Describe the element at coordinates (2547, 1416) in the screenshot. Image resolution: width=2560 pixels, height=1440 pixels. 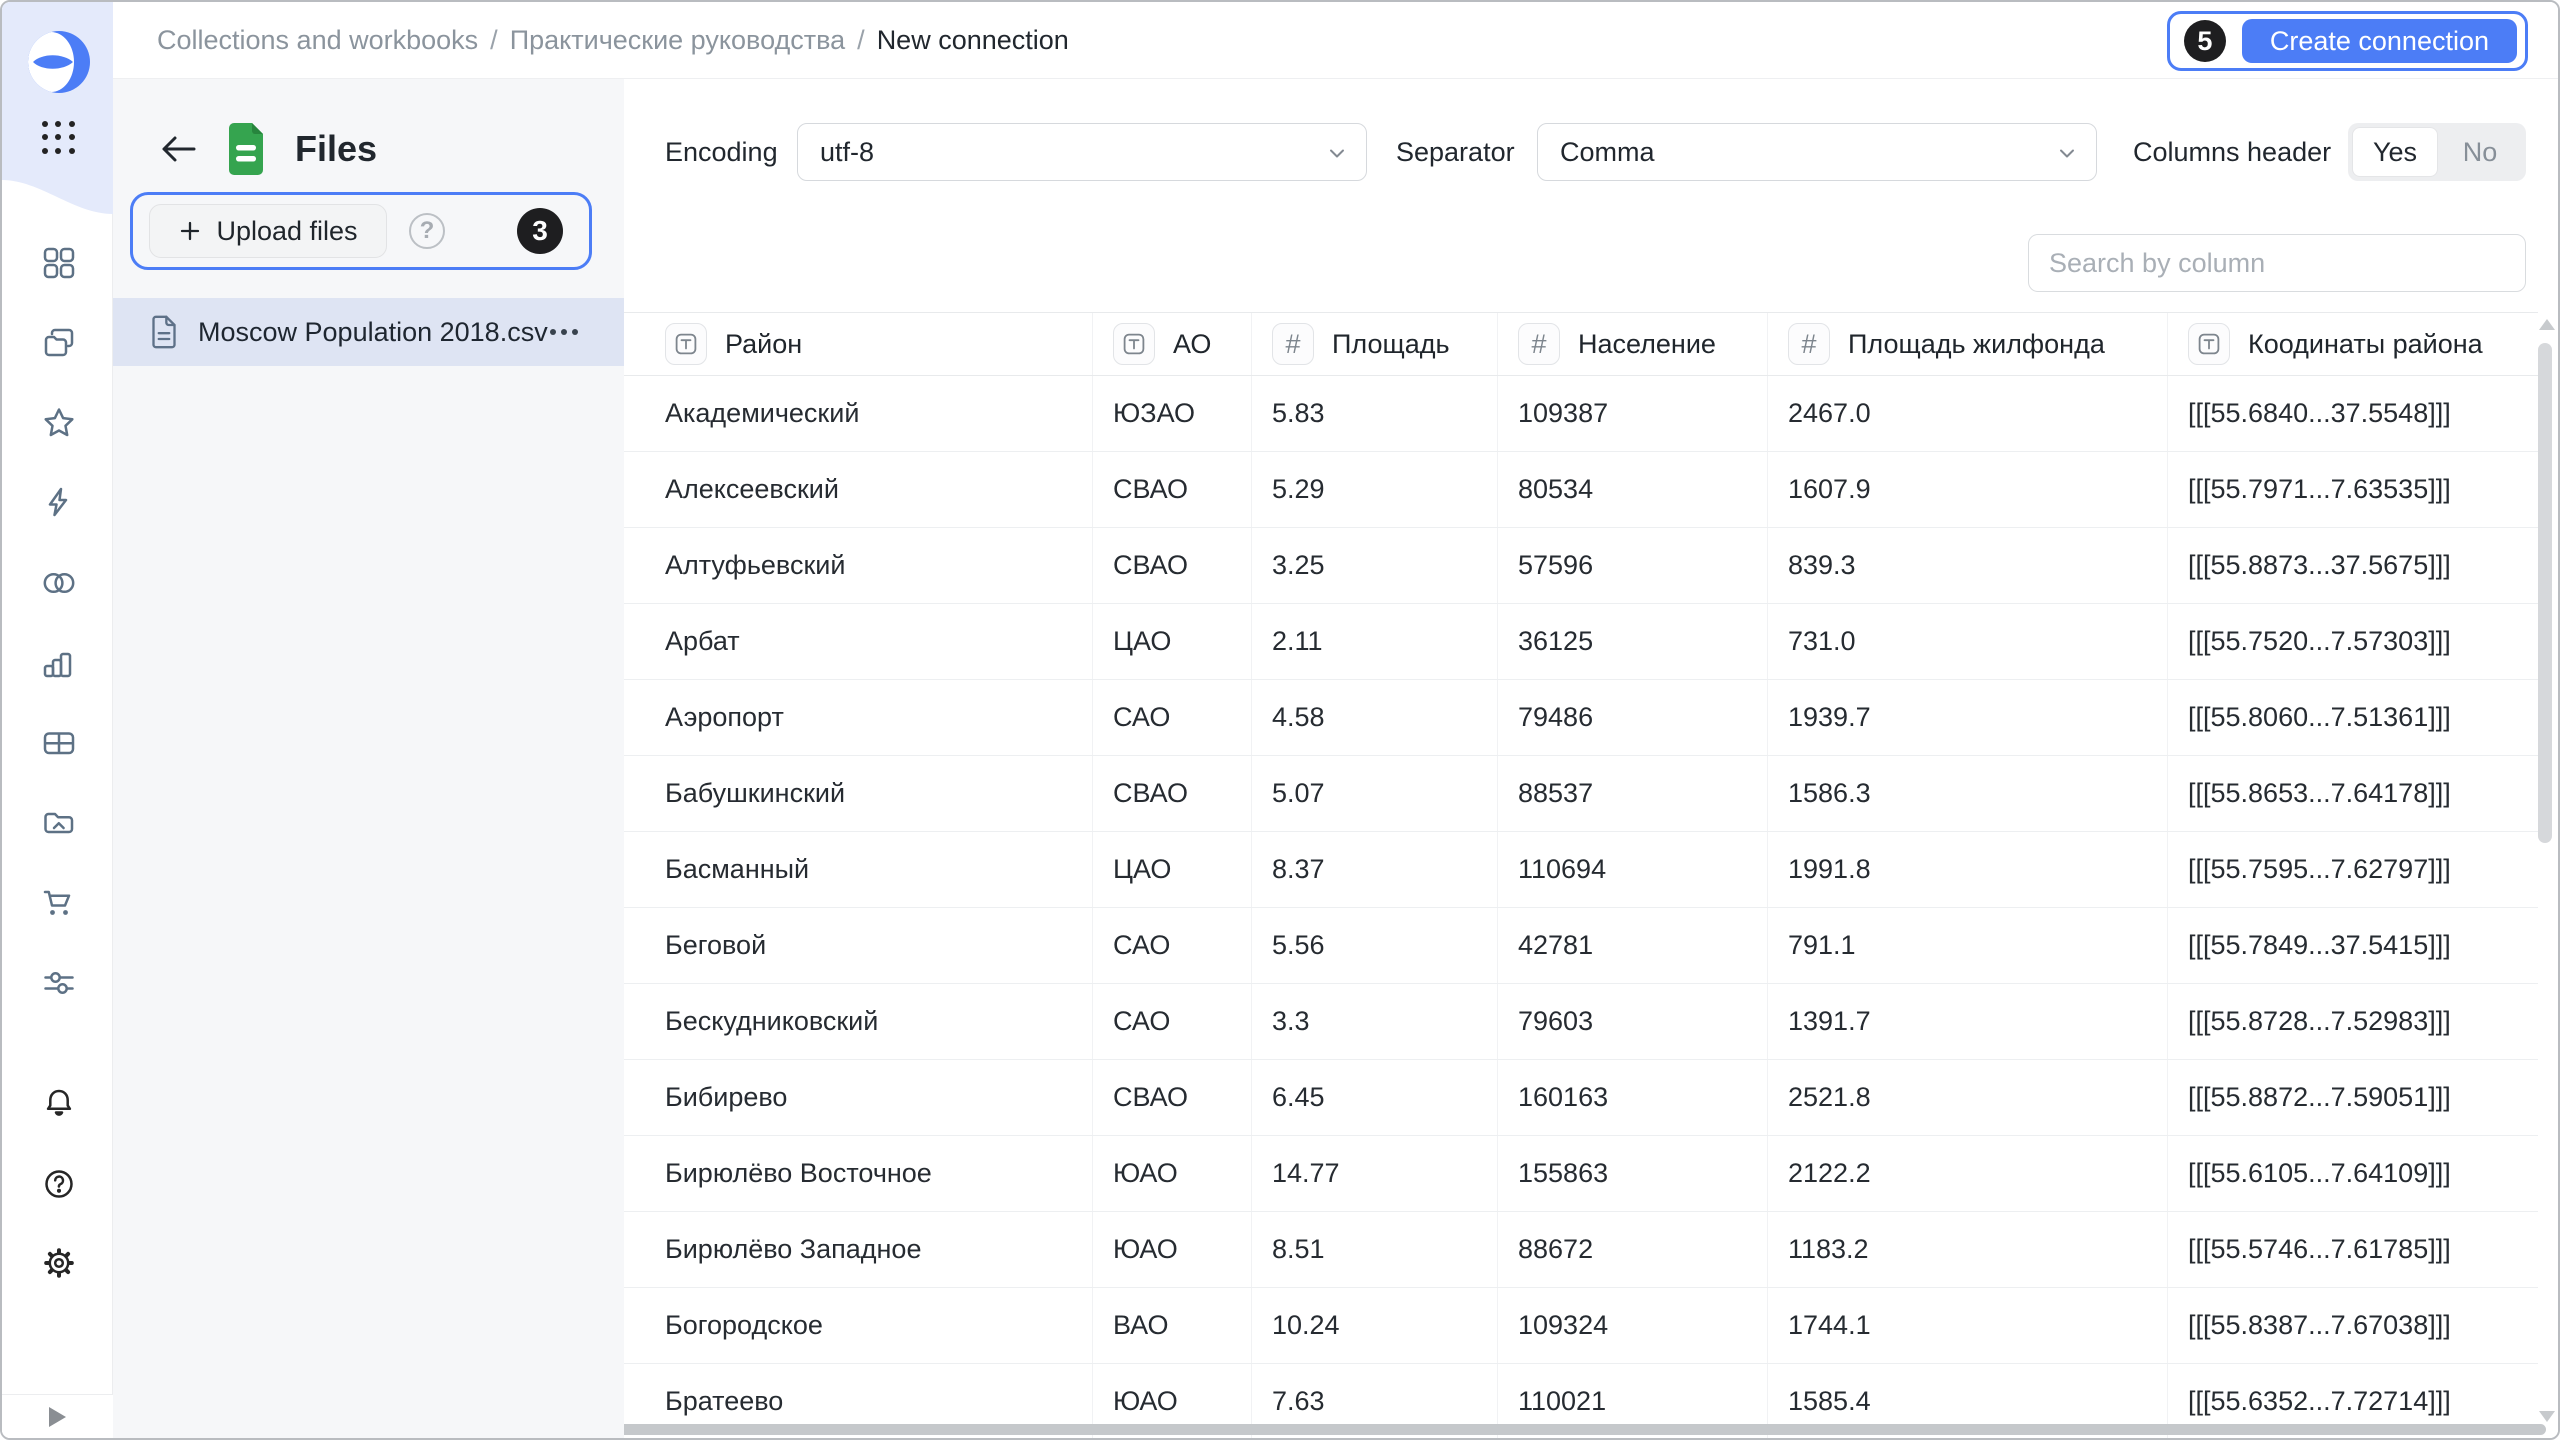
I see `scroll-down-arrow-icon` at that location.